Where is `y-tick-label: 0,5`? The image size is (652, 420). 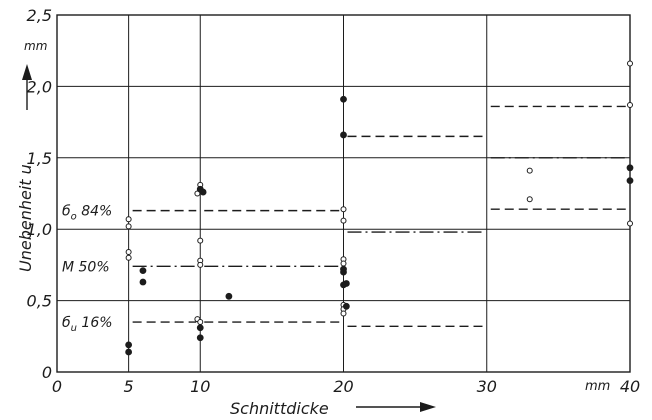
y-tick-label: 0,5 is located at coordinates (39, 301).